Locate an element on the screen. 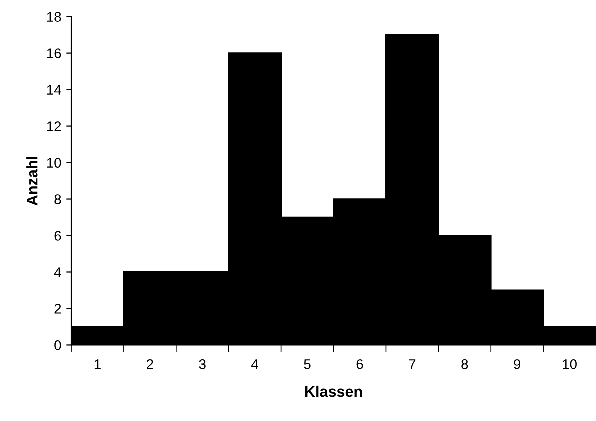 The image size is (596, 421). y-tick-label: 6 is located at coordinates (58, 236).